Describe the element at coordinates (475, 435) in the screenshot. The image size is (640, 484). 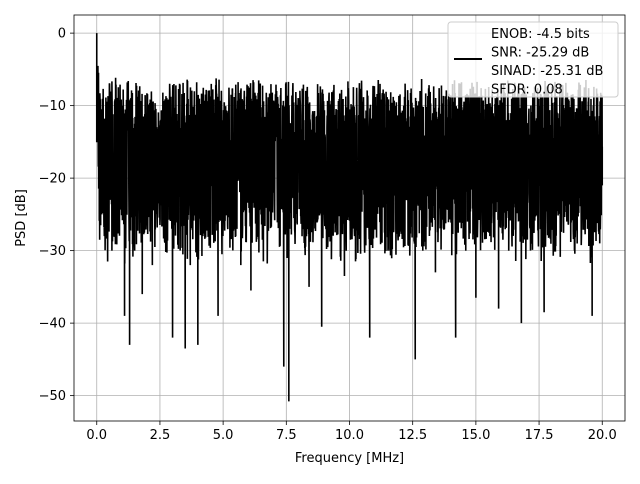
I see `x-tick-label: 15.0` at that location.